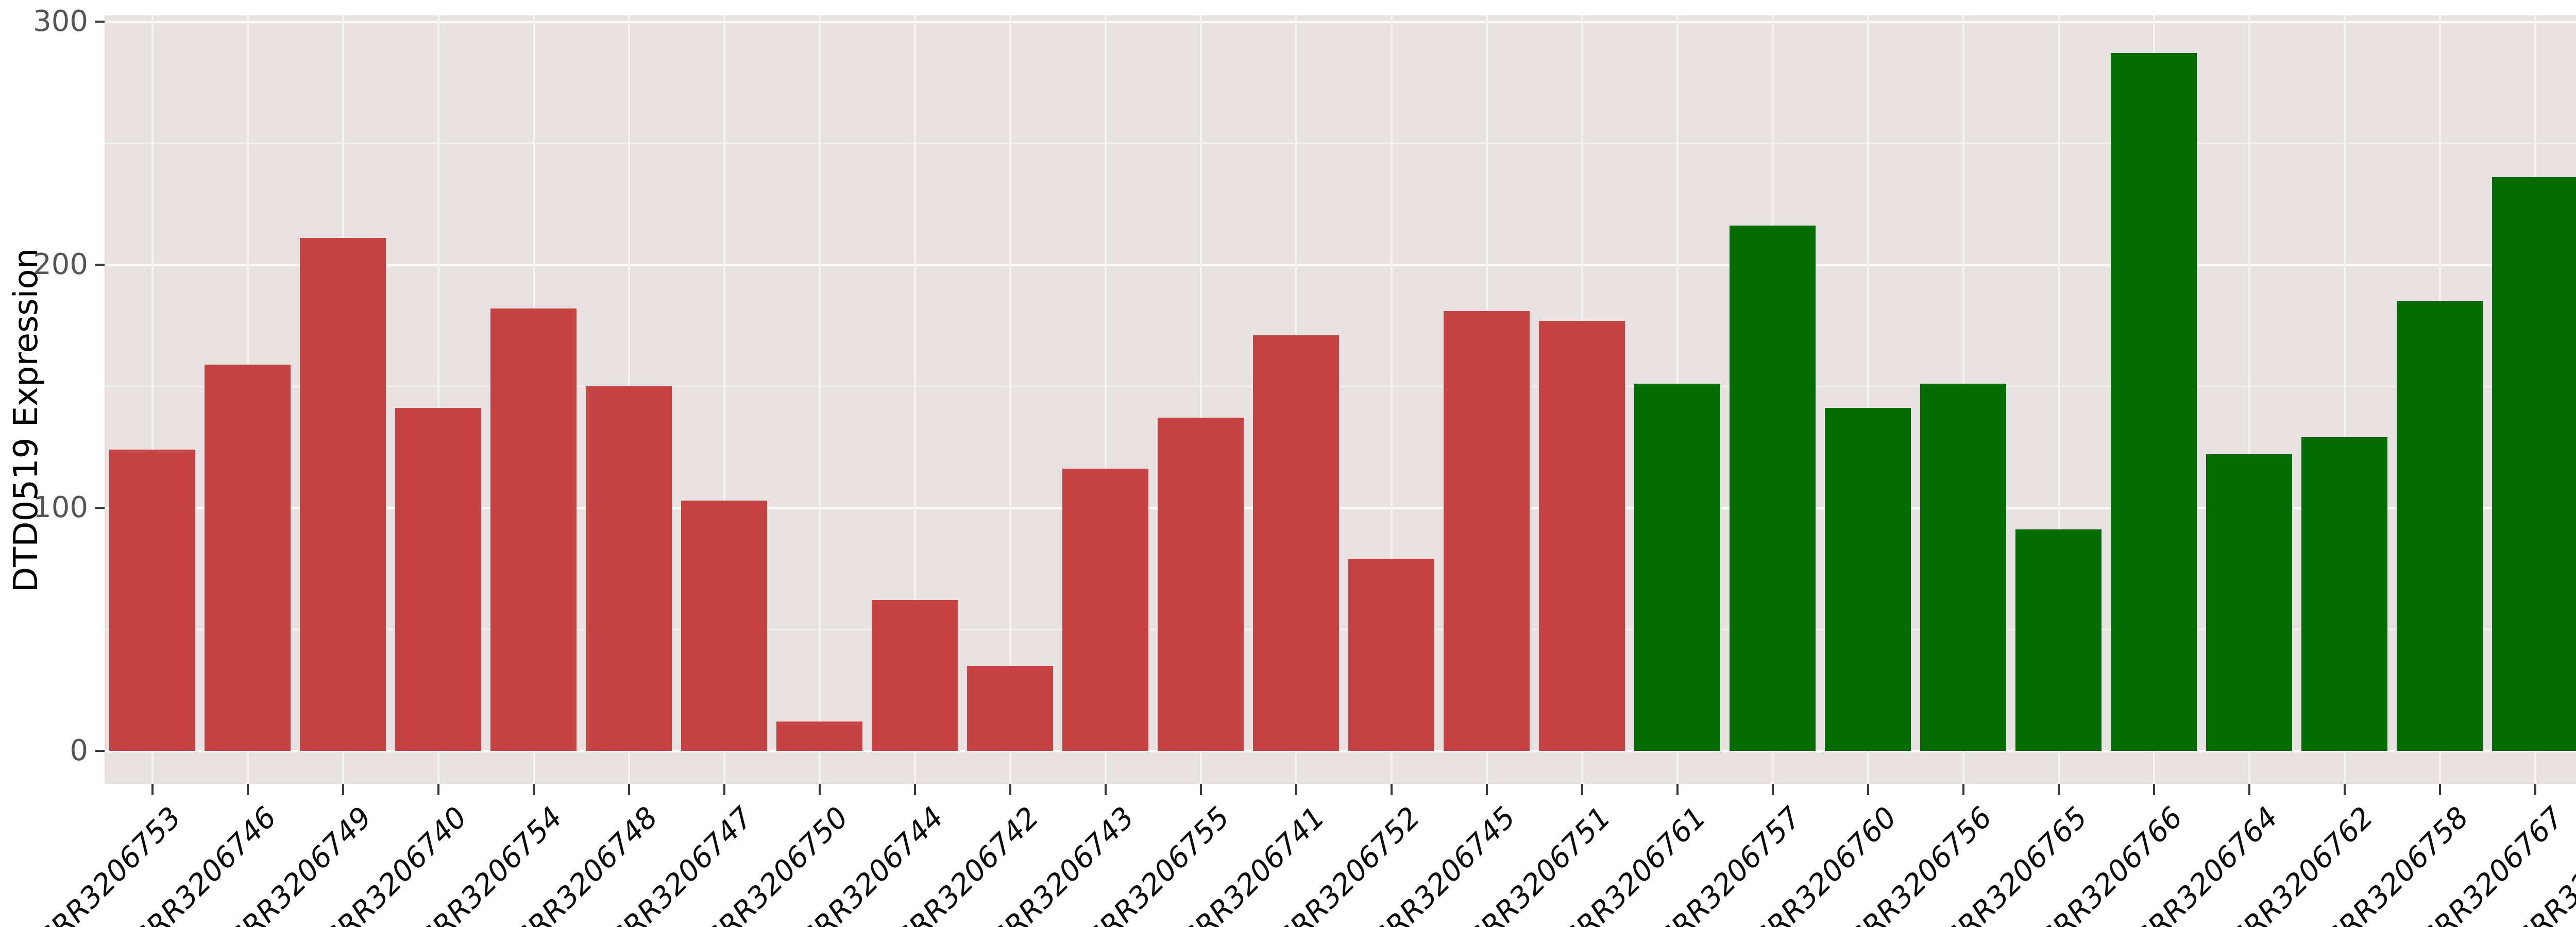 The width and height of the screenshot is (2576, 927). What do you see at coordinates (2534, 464) in the screenshot?
I see `bar-SRR3206767` at bounding box center [2534, 464].